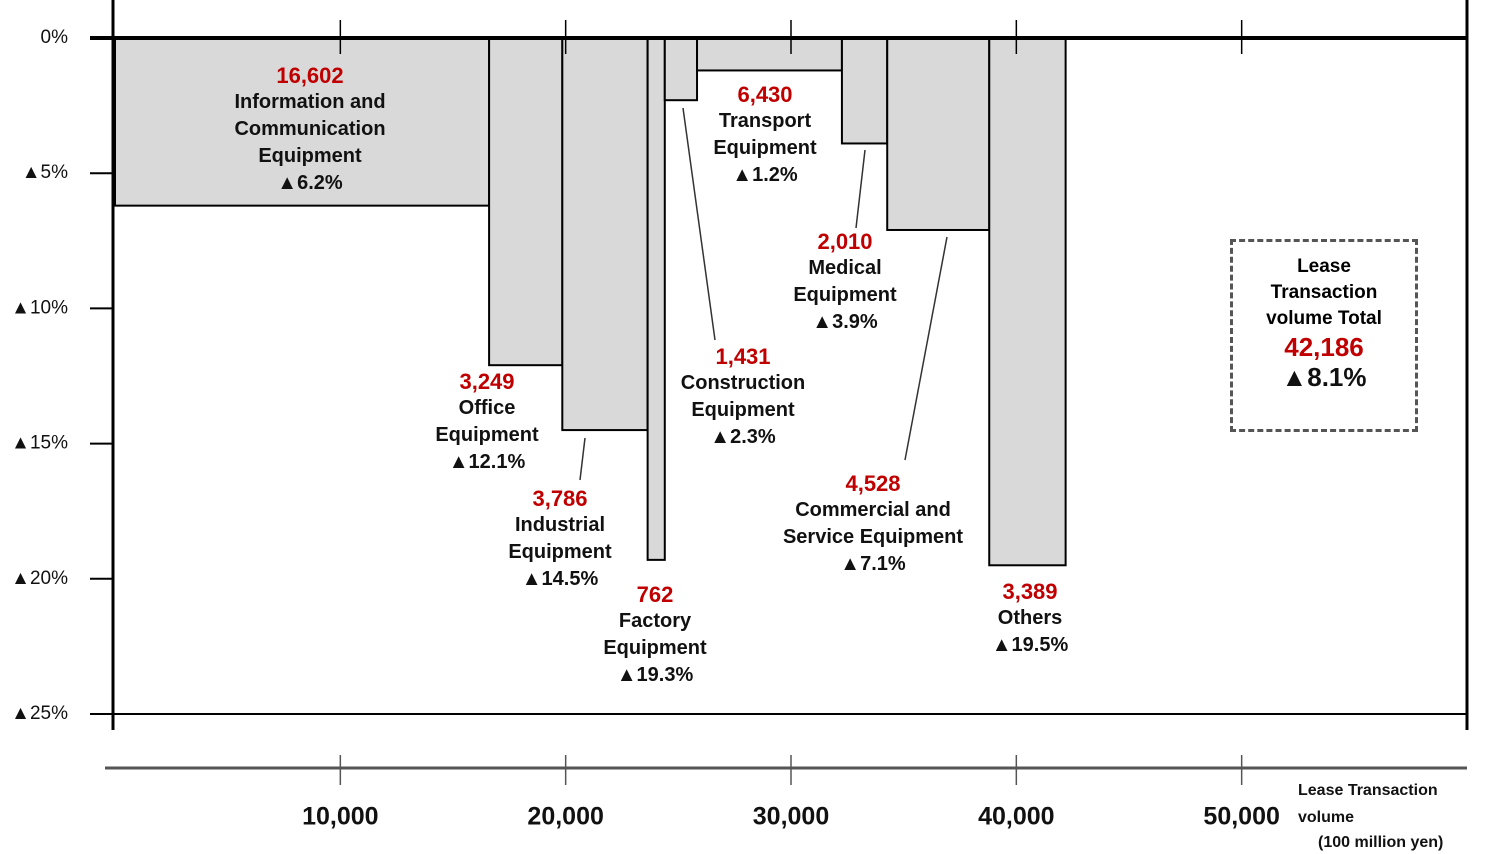 This screenshot has width=1491, height=854. Describe the element at coordinates (487, 462) in the screenshot. I see `change-label: ▲12.1%` at that location.